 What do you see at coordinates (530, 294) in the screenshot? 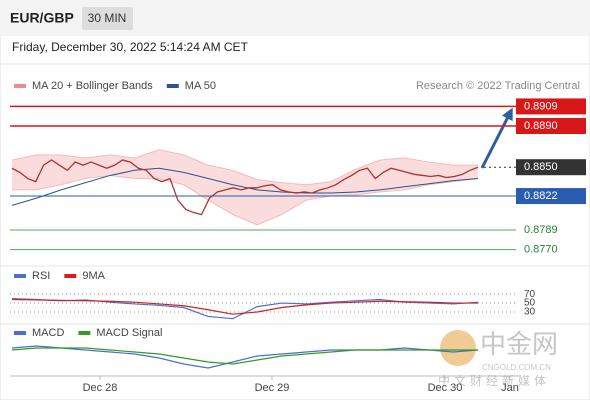
I see `y-tick-label: 70` at bounding box center [530, 294].